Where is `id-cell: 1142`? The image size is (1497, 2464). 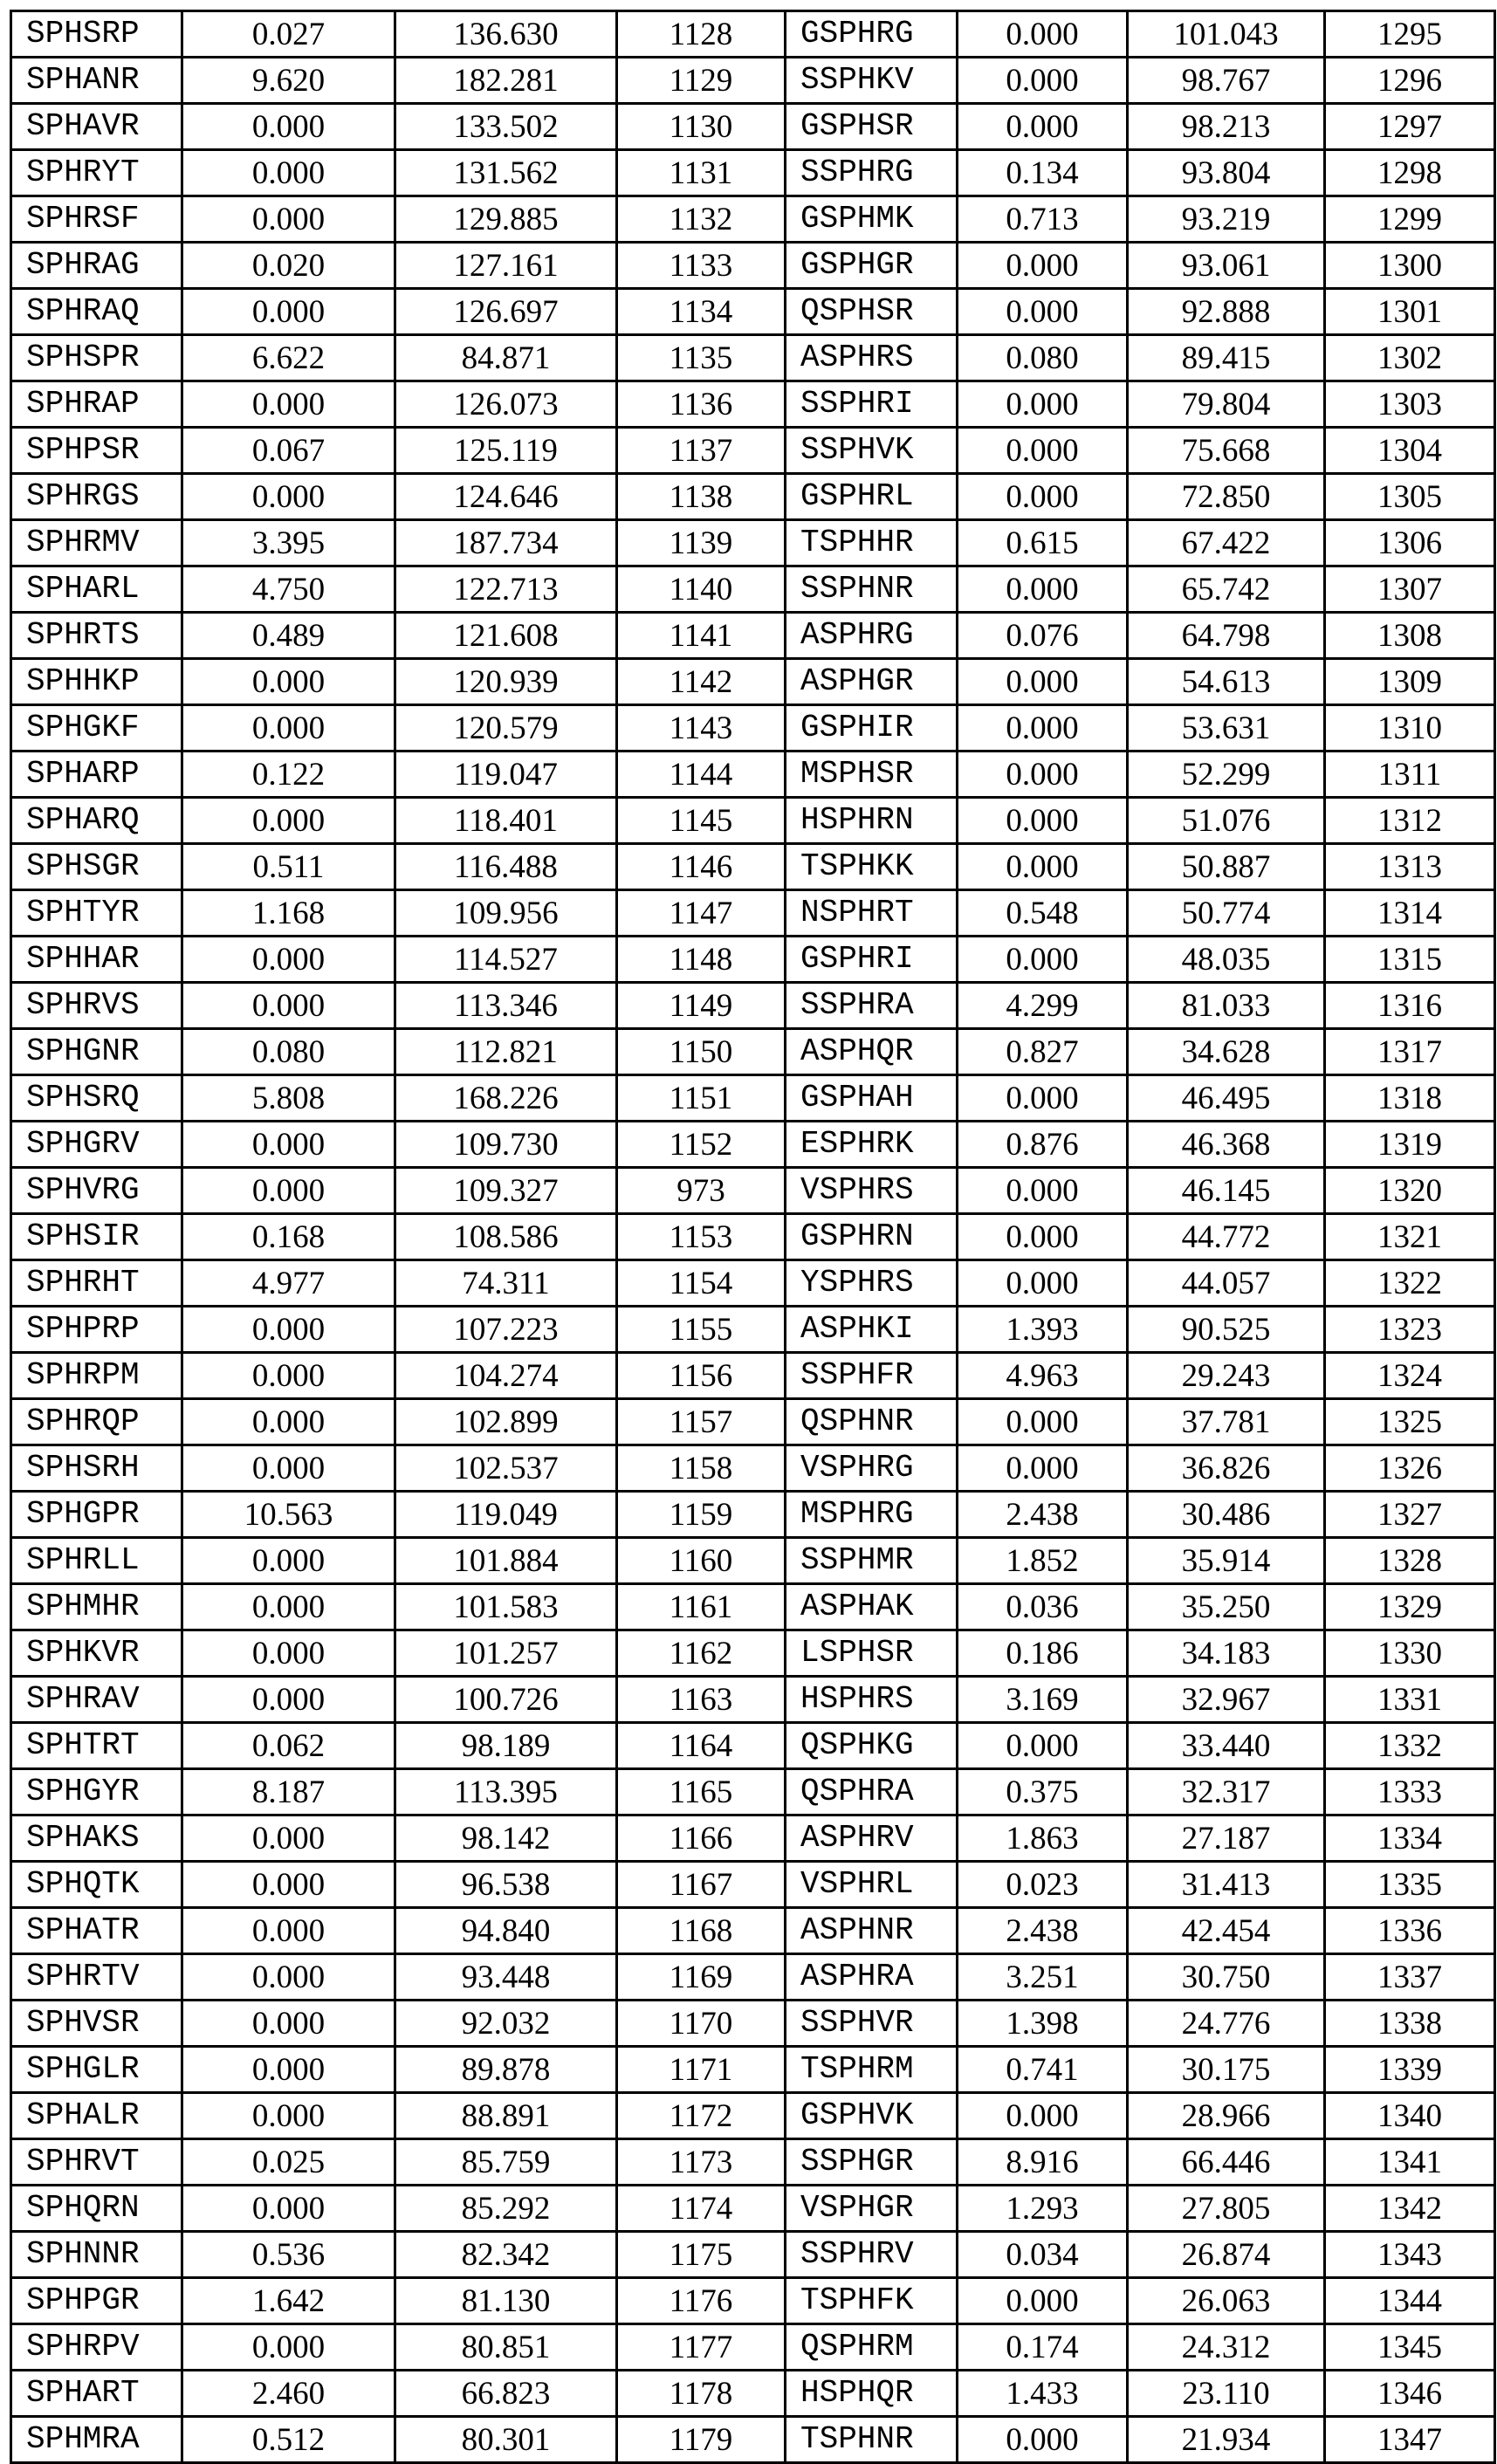 id-cell: 1142 is located at coordinates (701, 682).